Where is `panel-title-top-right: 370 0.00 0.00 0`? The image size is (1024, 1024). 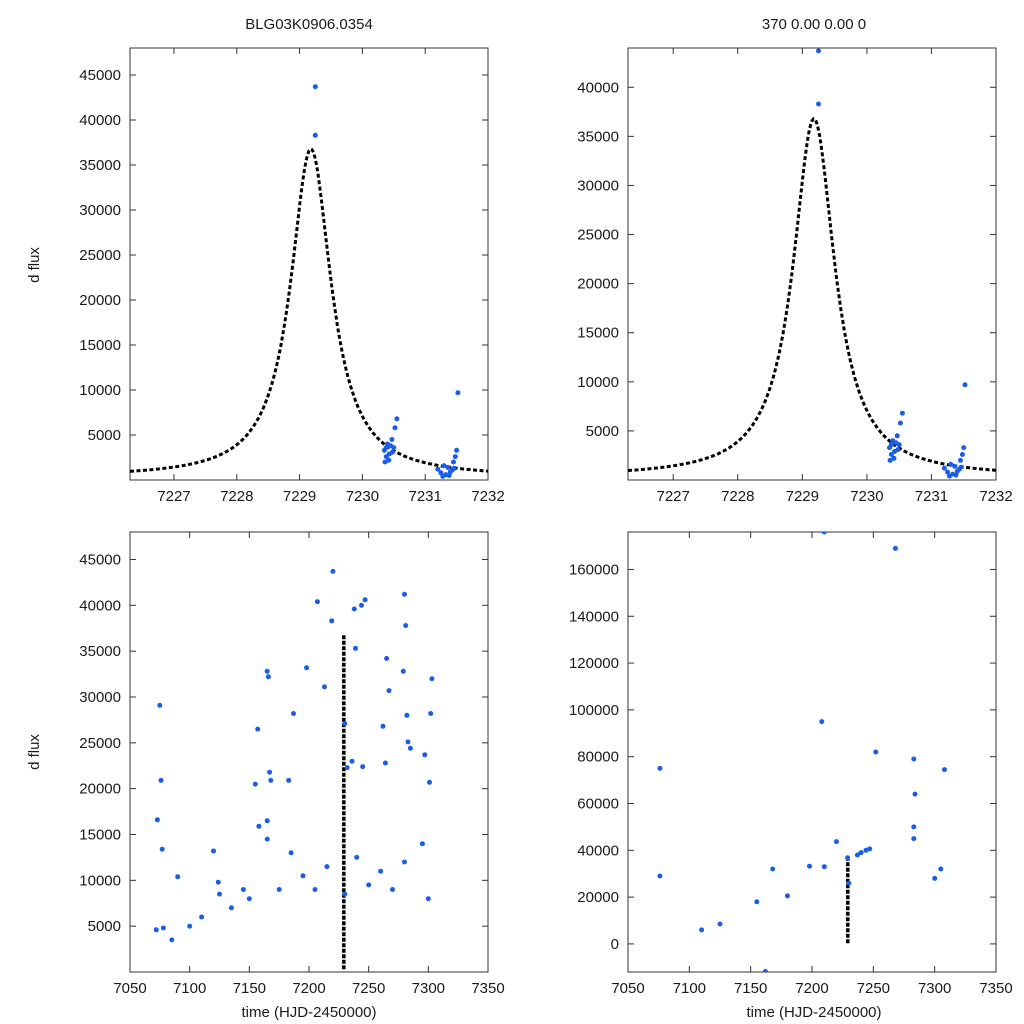 panel-title-top-right: 370 0.00 0.00 0 is located at coordinates (814, 24).